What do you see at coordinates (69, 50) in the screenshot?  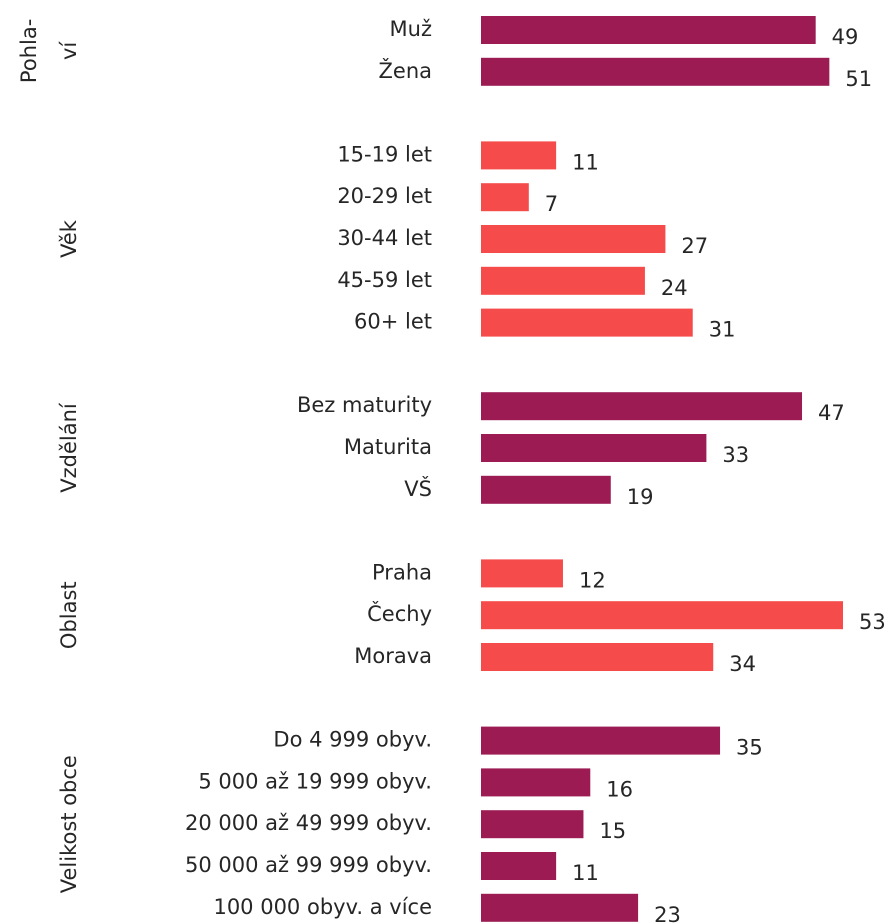 I see `group-label: ví` at bounding box center [69, 50].